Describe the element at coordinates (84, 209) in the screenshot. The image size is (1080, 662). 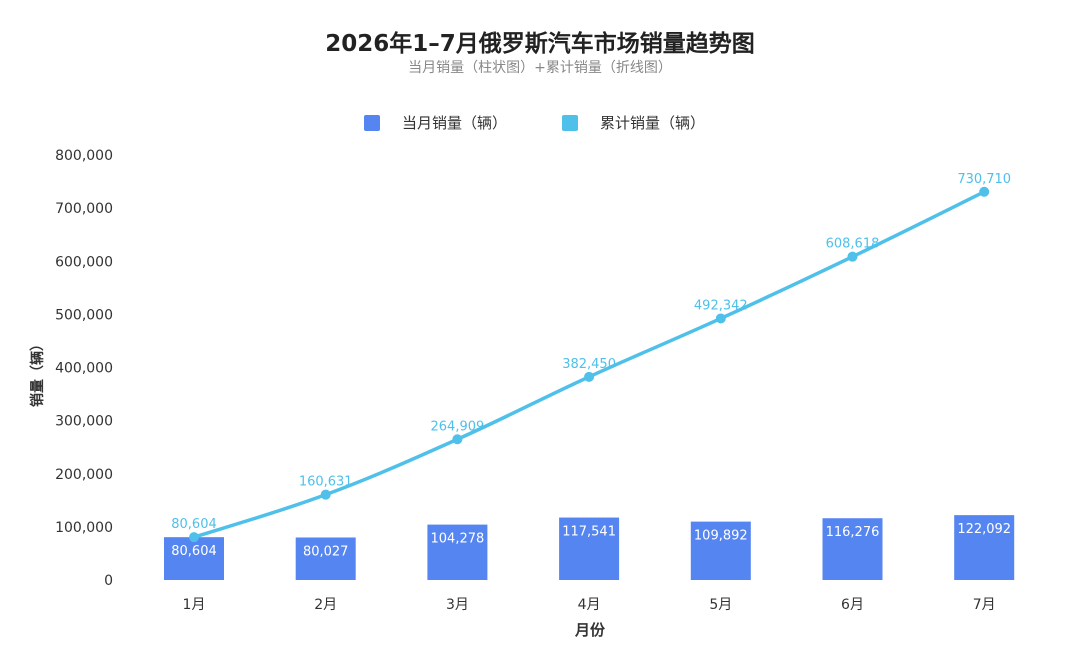
I see `y-tick-label: 700,000` at that location.